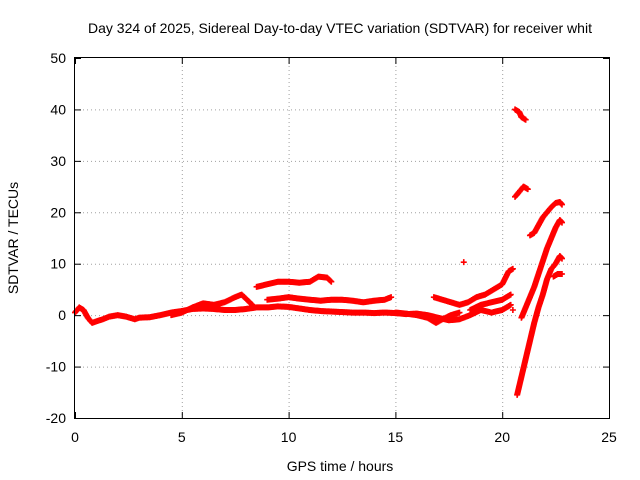 This screenshot has width=640, height=480. What do you see at coordinates (340, 466) in the screenshot?
I see `x-axis-label: GPS time / hours` at bounding box center [340, 466].